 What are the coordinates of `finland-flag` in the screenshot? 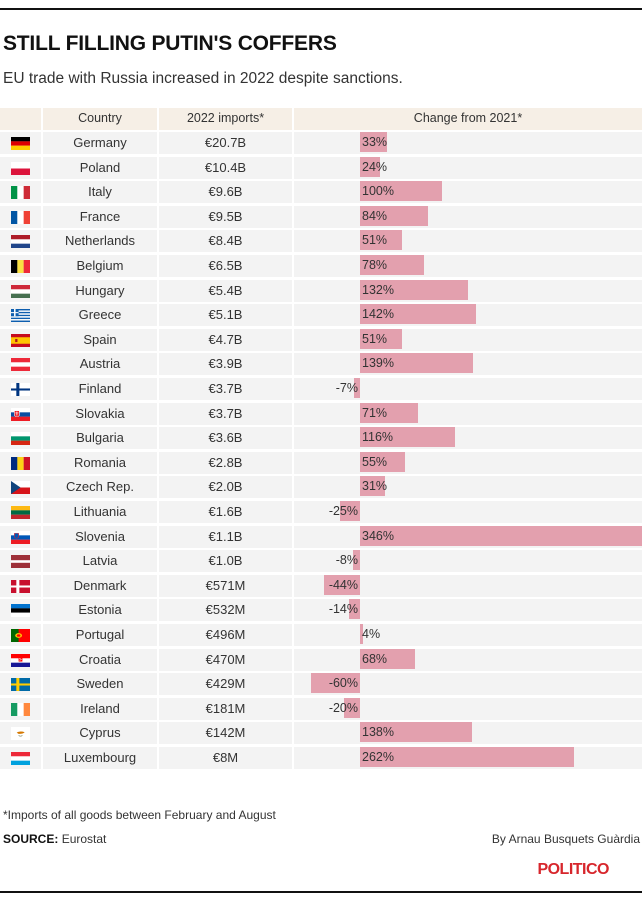 It's located at (20, 389).